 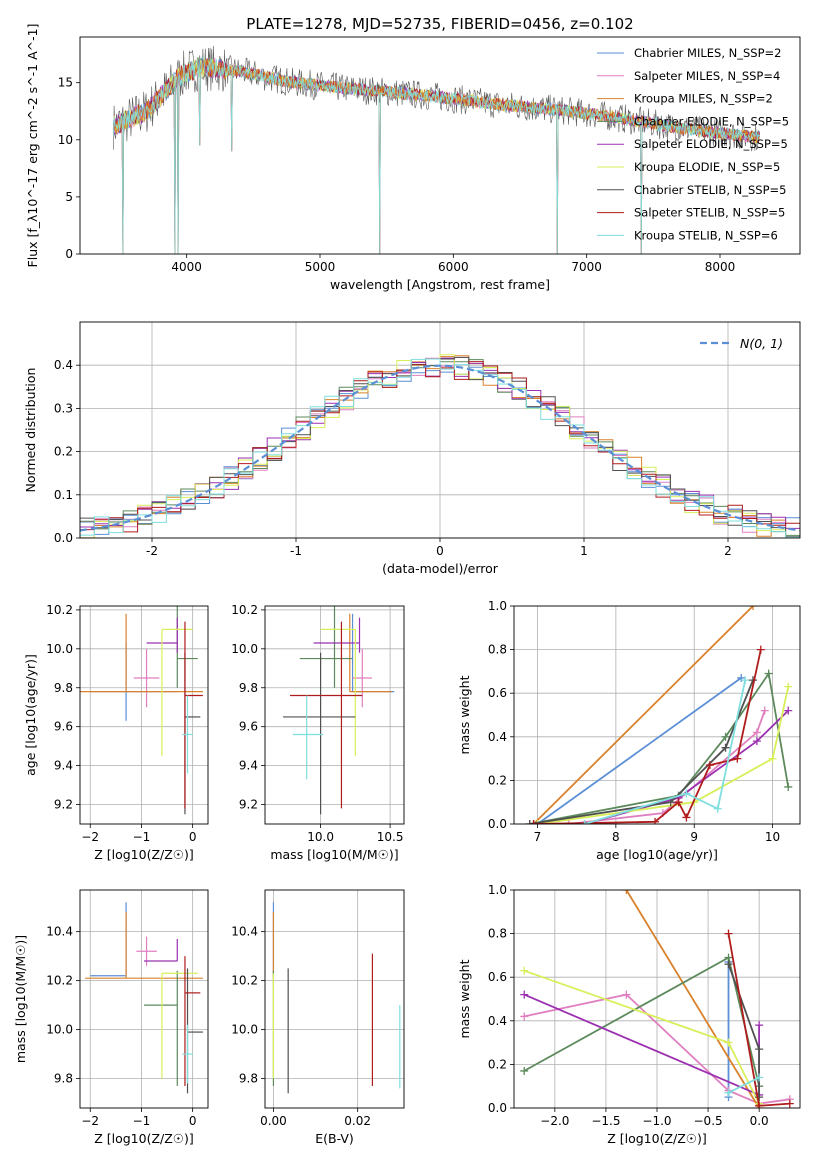 I want to click on plot-area-massweight_vs_age, so click(x=659, y=715).